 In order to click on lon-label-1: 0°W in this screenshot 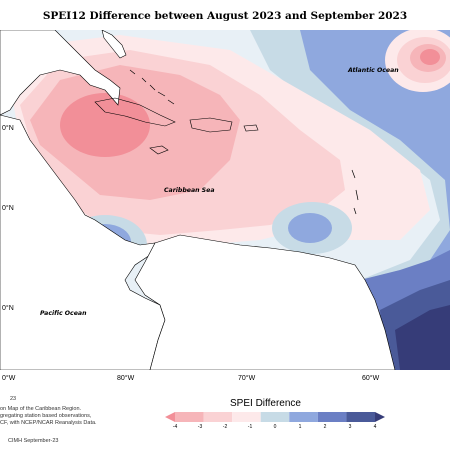, I will do `click(9, 378)`.